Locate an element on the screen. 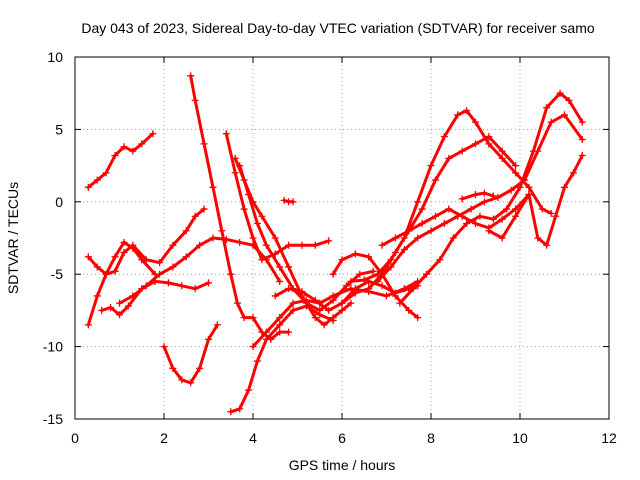  x-tick-label: 6 is located at coordinates (342, 438).